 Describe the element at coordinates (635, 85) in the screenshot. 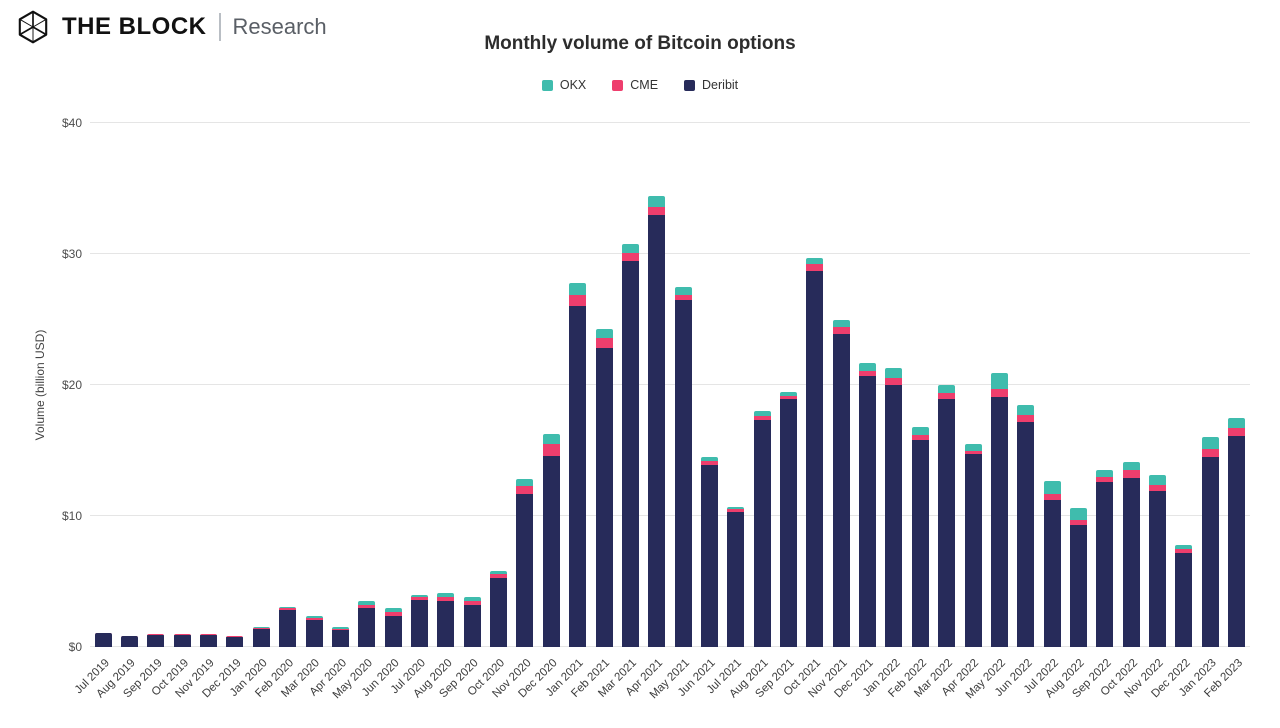

I see `legend-item-cme: CME` at that location.